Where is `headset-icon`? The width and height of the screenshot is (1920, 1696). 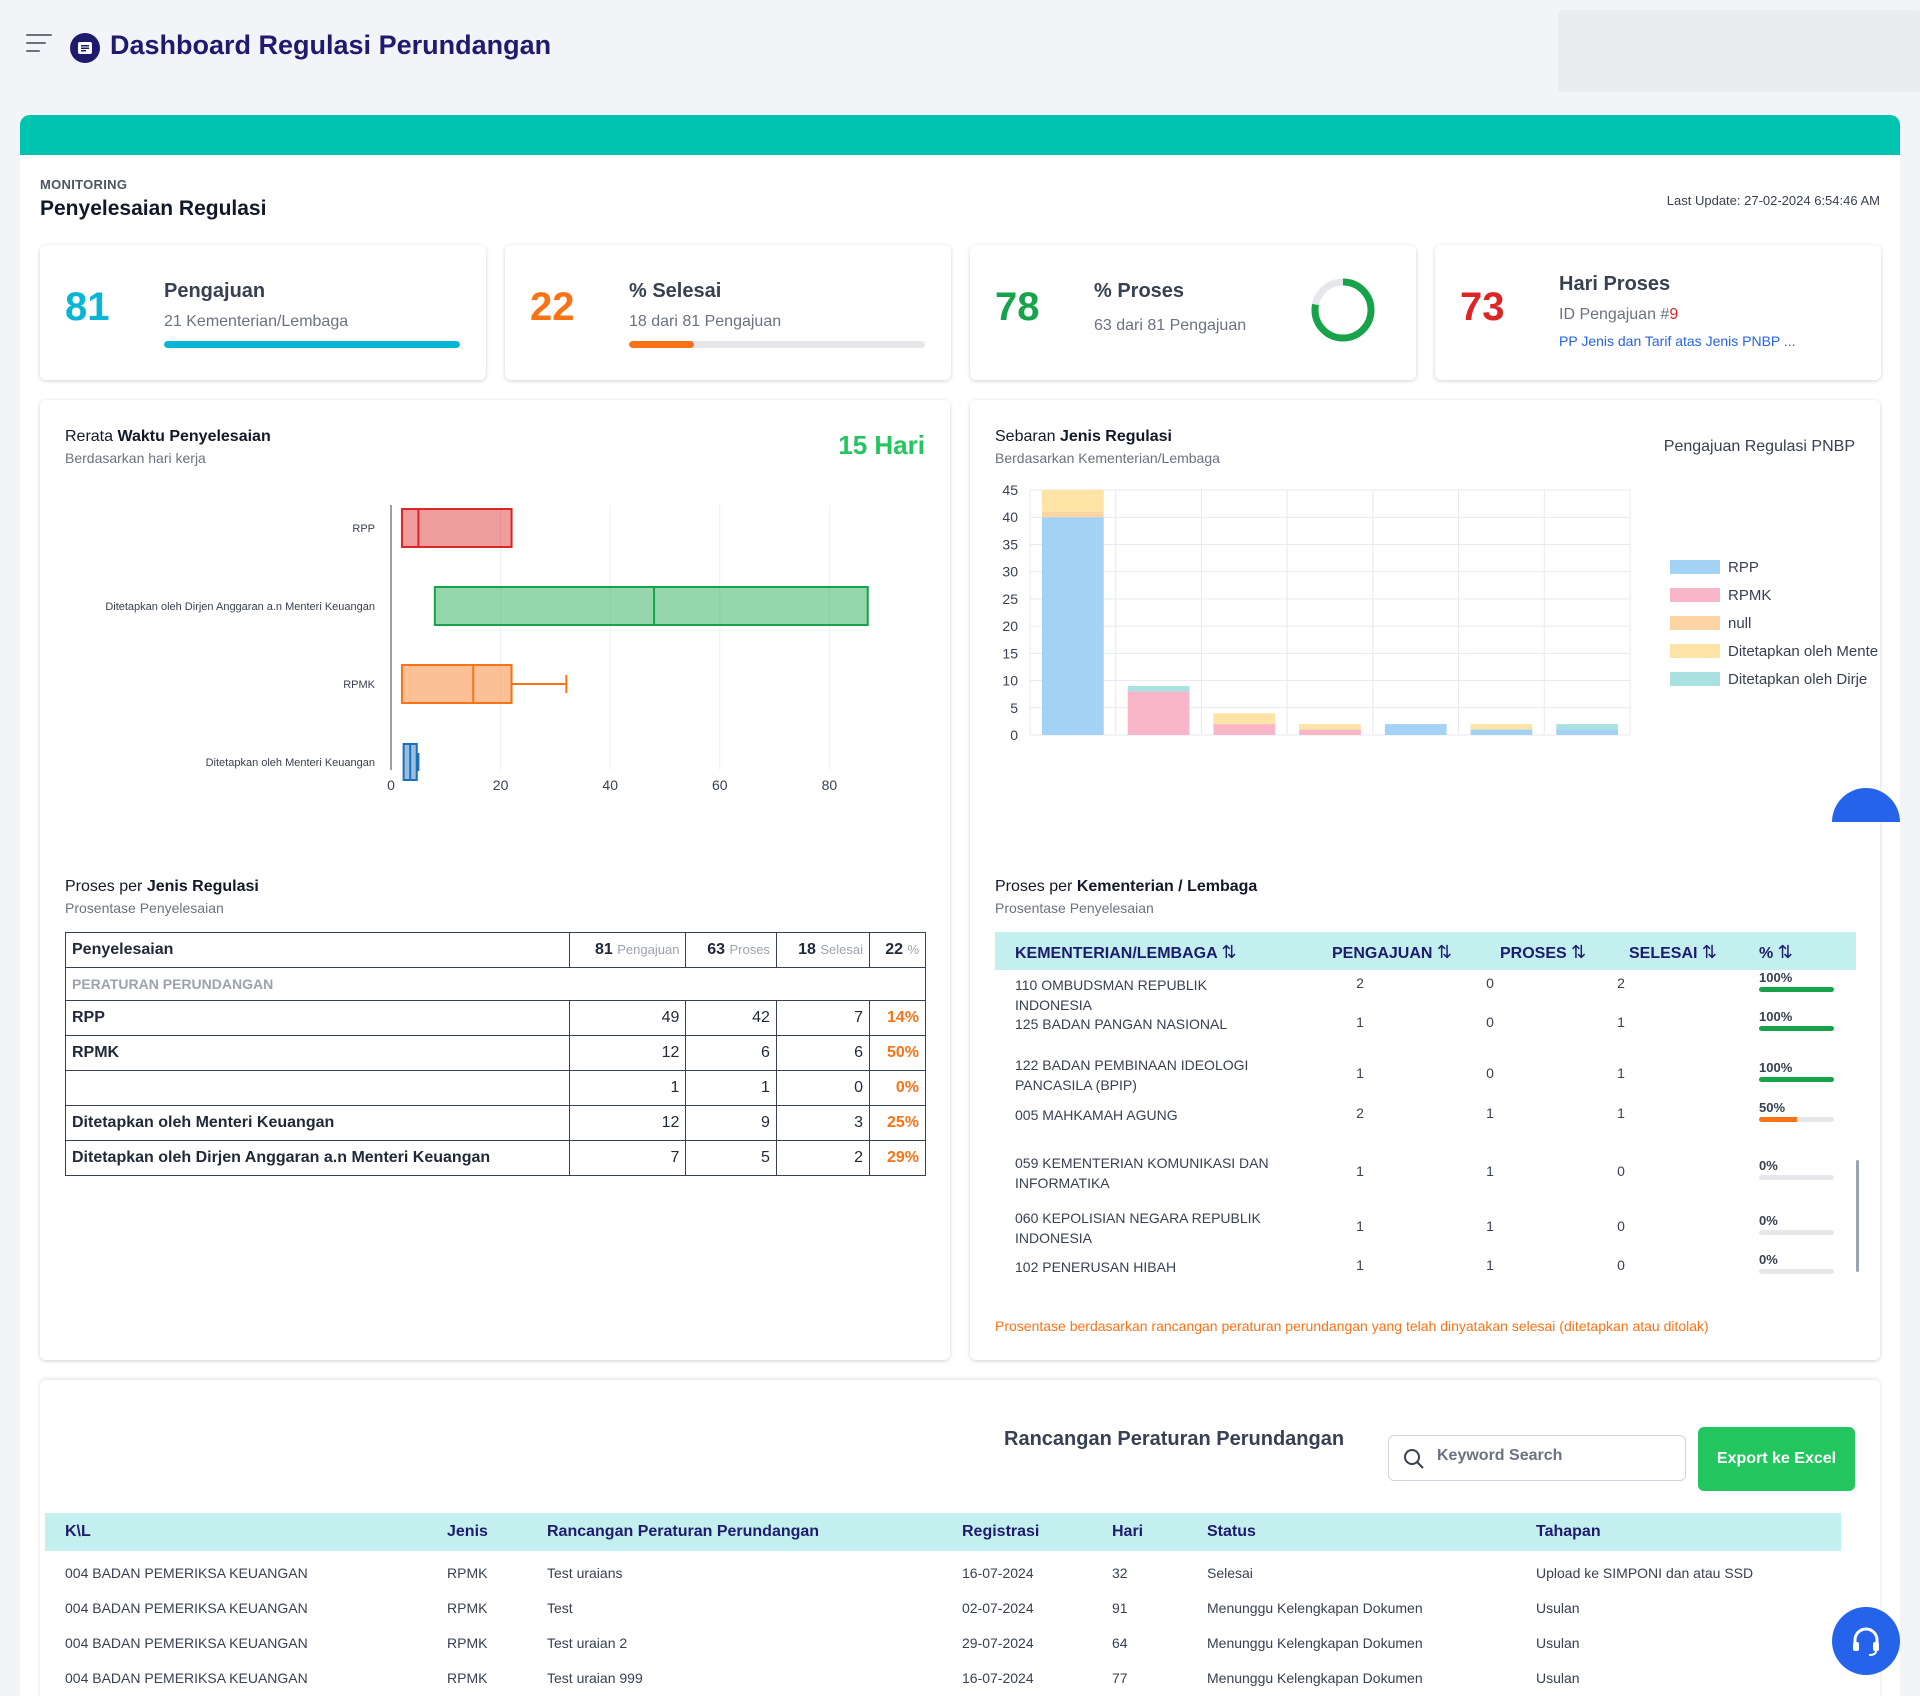 headset-icon is located at coordinates (1866, 1641).